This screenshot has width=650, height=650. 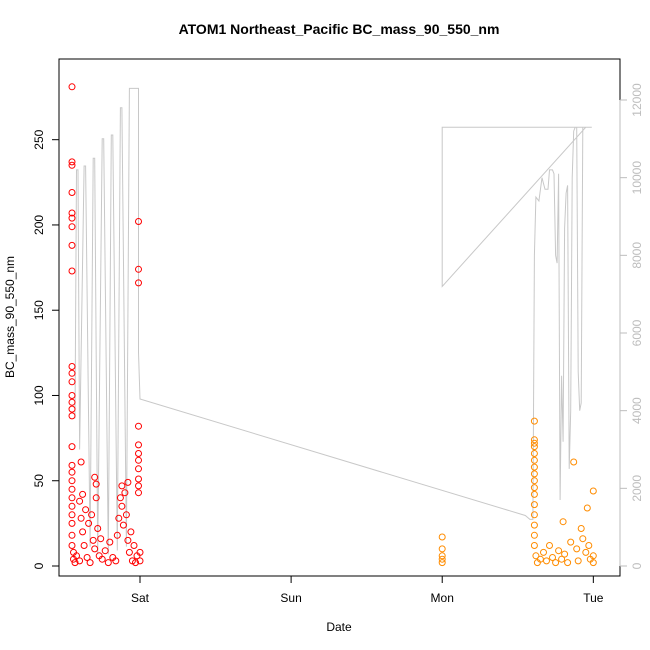 I want to click on y-tick-label: 150, so click(x=39, y=310).